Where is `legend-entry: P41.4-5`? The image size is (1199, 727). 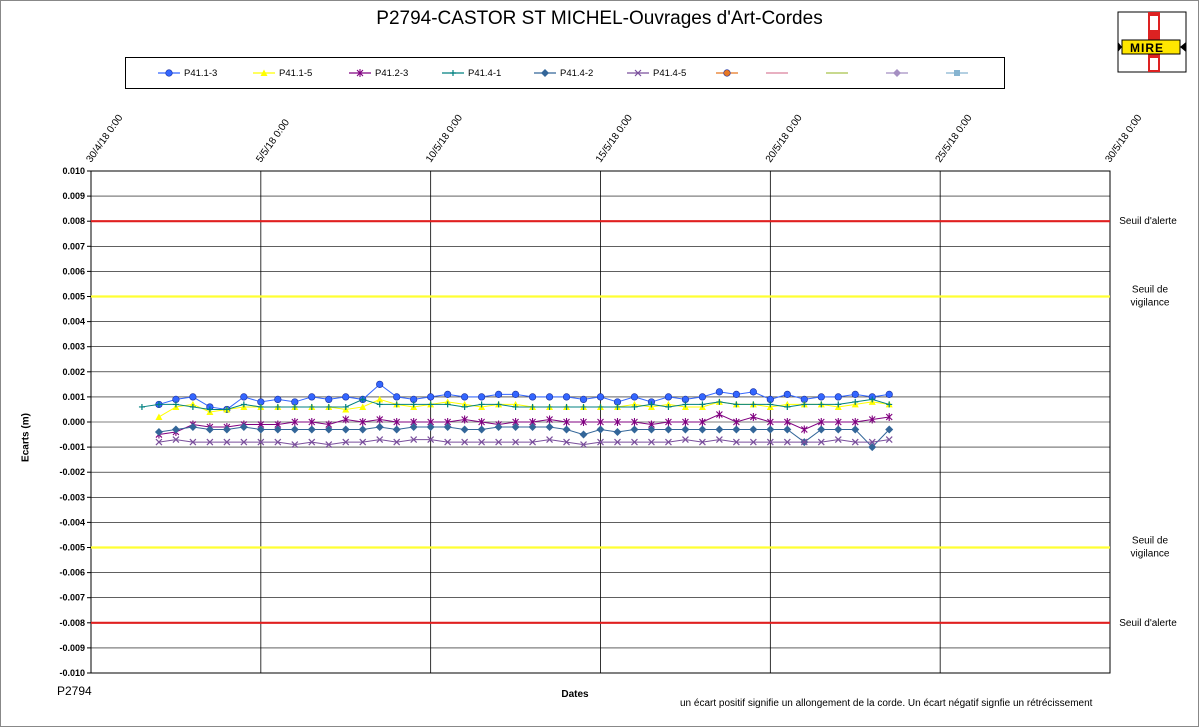 legend-entry: P41.4-5 is located at coordinates (656, 73).